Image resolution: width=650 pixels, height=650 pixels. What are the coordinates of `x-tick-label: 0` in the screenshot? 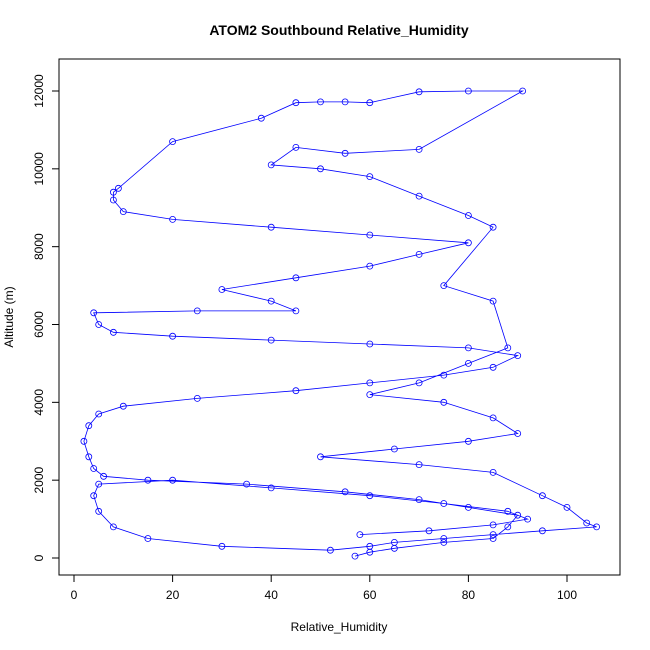 It's located at (74, 595).